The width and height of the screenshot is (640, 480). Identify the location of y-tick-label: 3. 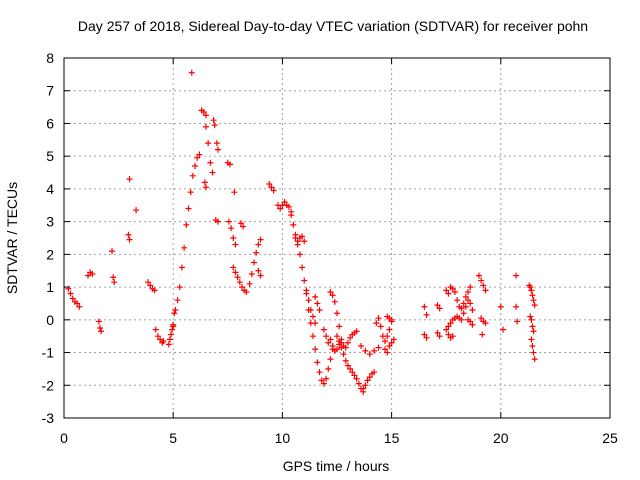
(50, 222).